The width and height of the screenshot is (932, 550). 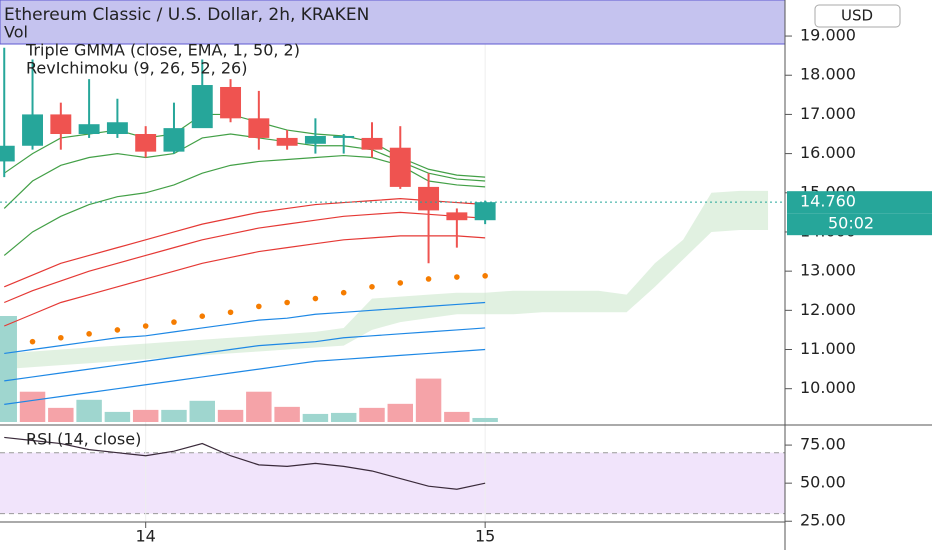 What do you see at coordinates (485, 536) in the screenshot?
I see `x-tick-label: 15` at bounding box center [485, 536].